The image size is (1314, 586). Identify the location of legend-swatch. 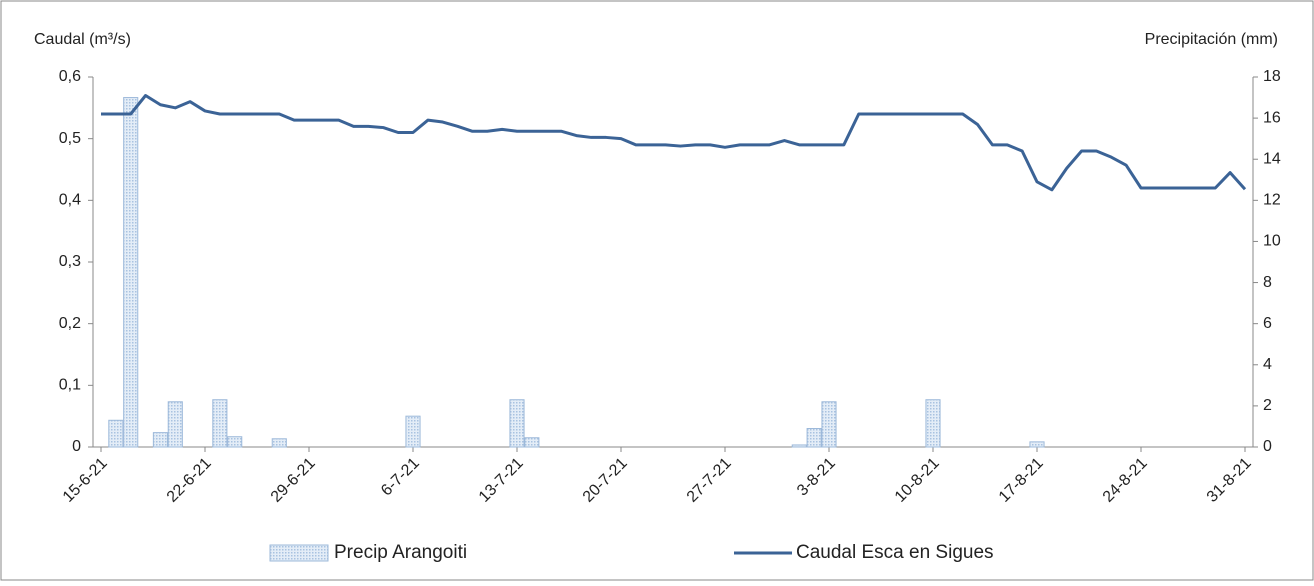
(299, 553).